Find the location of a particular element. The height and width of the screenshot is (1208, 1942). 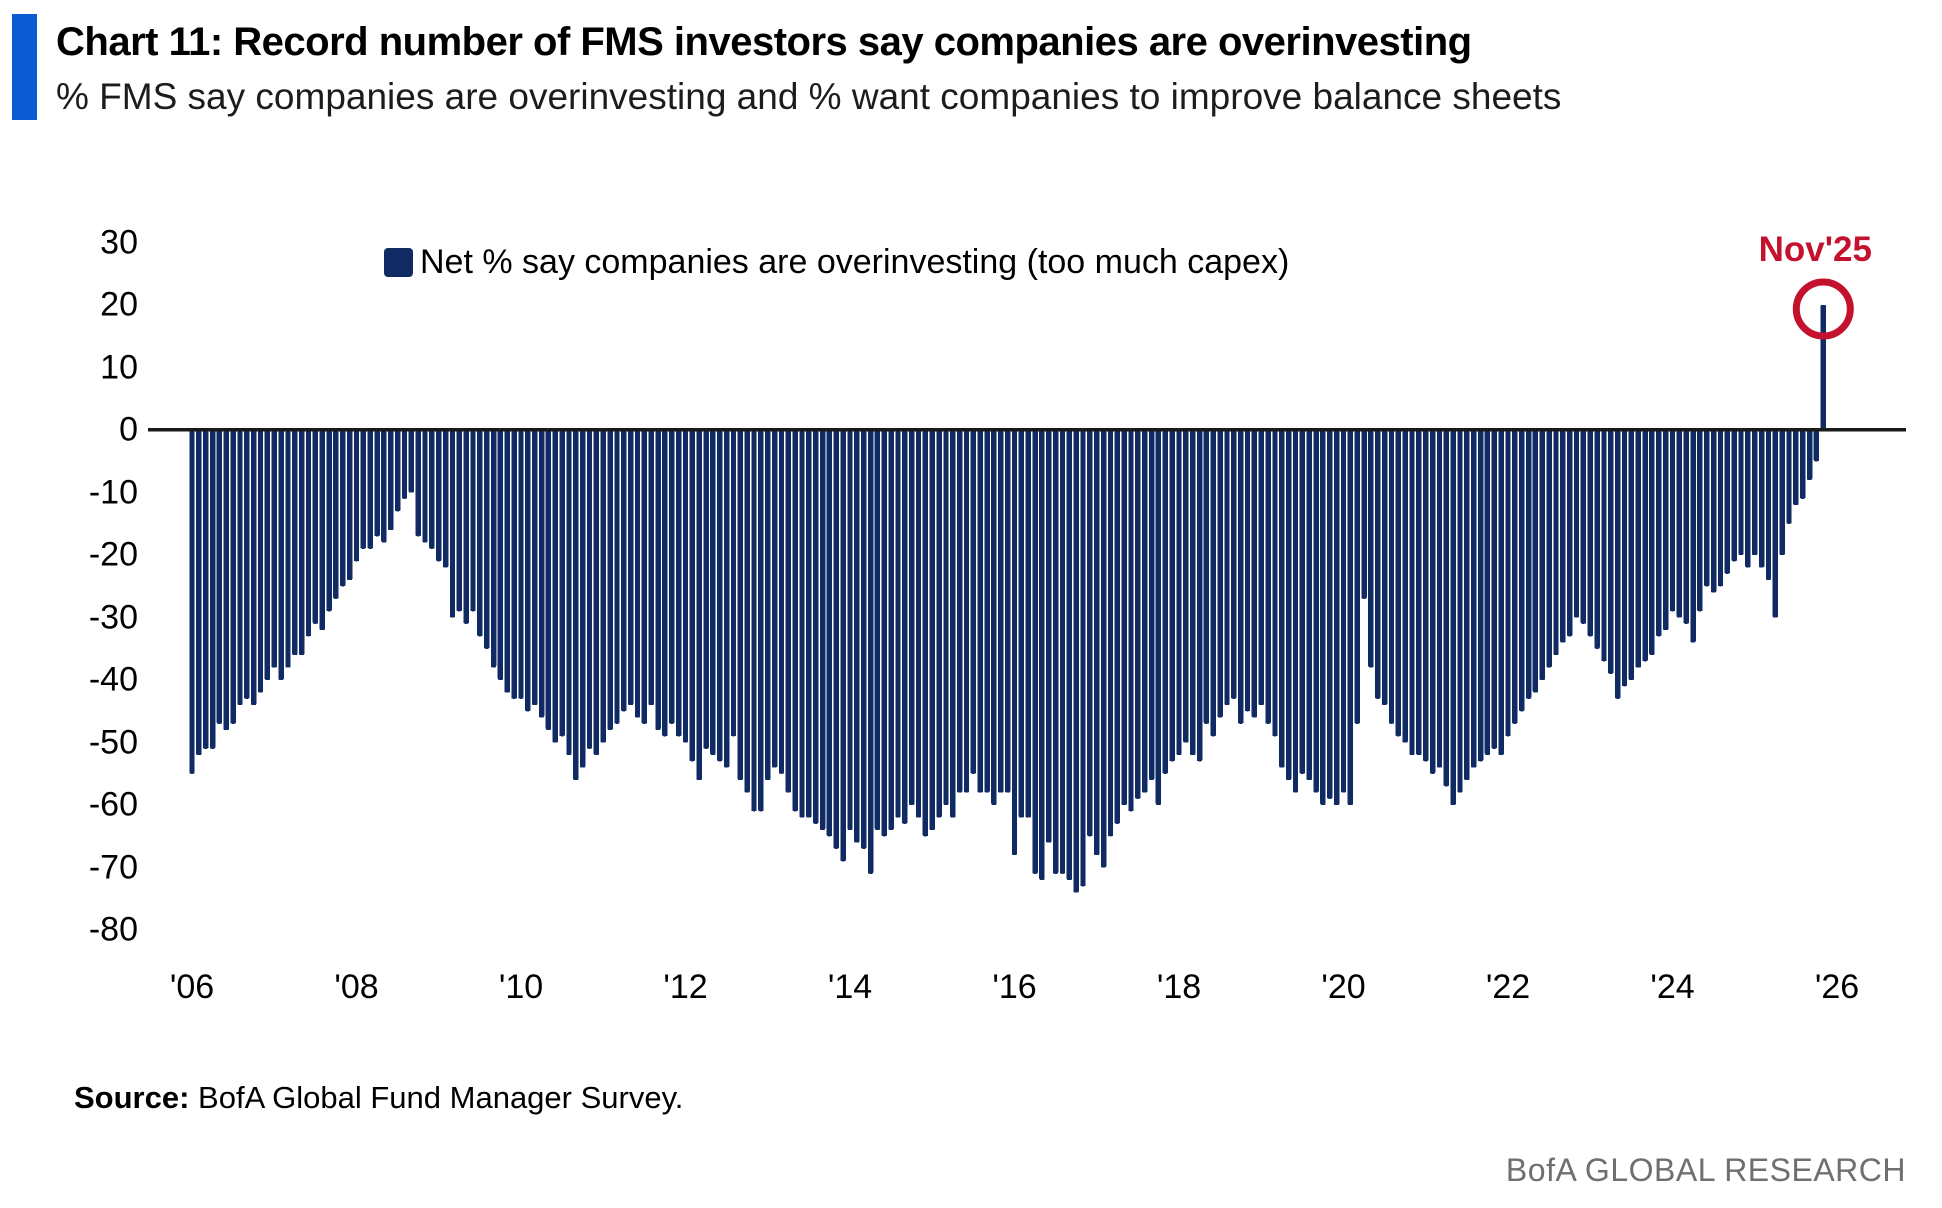

y-tick-label: -70 is located at coordinates (113, 867).